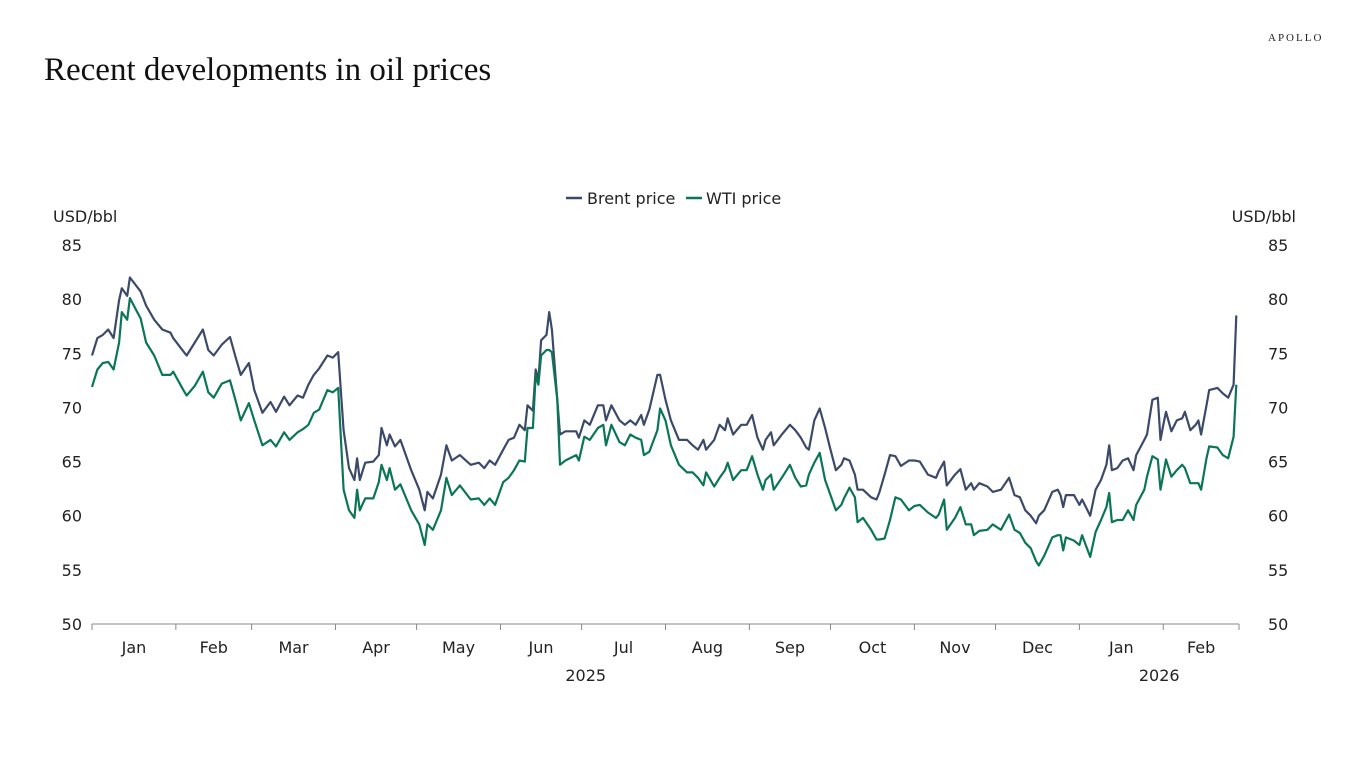 The image size is (1366, 768). I want to click on x-tick-label: May, so click(458, 647).